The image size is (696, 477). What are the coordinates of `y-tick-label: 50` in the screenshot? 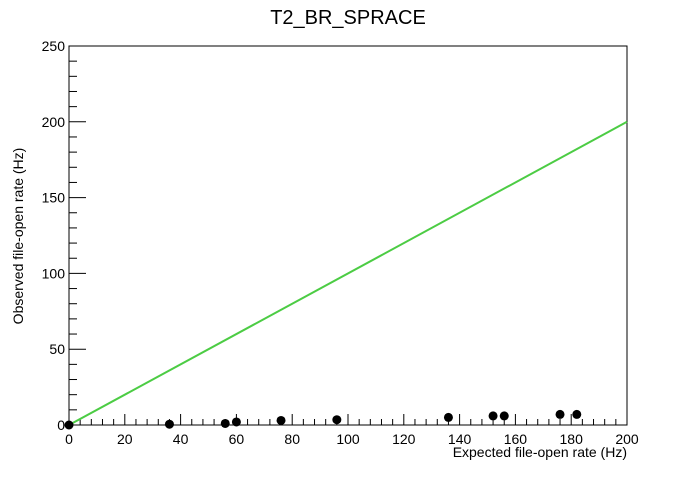 It's located at (57, 349).